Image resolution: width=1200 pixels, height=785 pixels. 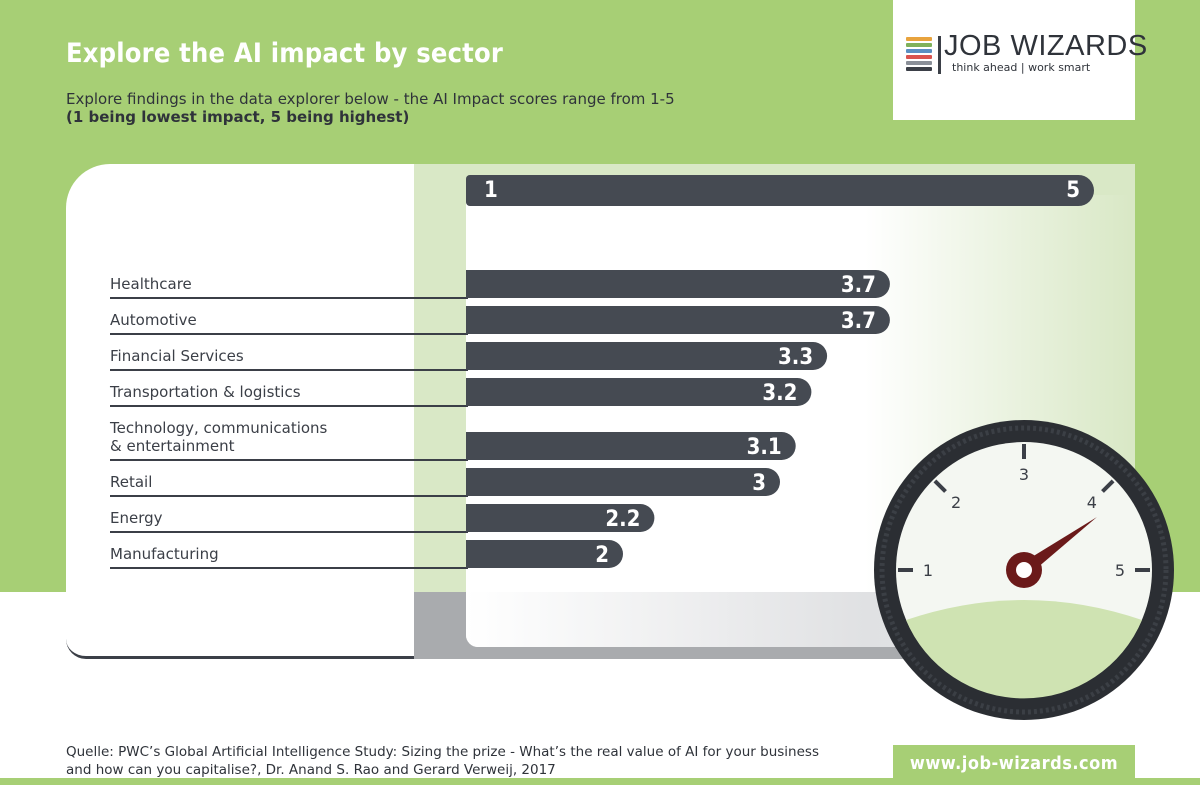 What do you see at coordinates (764, 447) in the screenshot?
I see `value-label: 3.1` at bounding box center [764, 447].